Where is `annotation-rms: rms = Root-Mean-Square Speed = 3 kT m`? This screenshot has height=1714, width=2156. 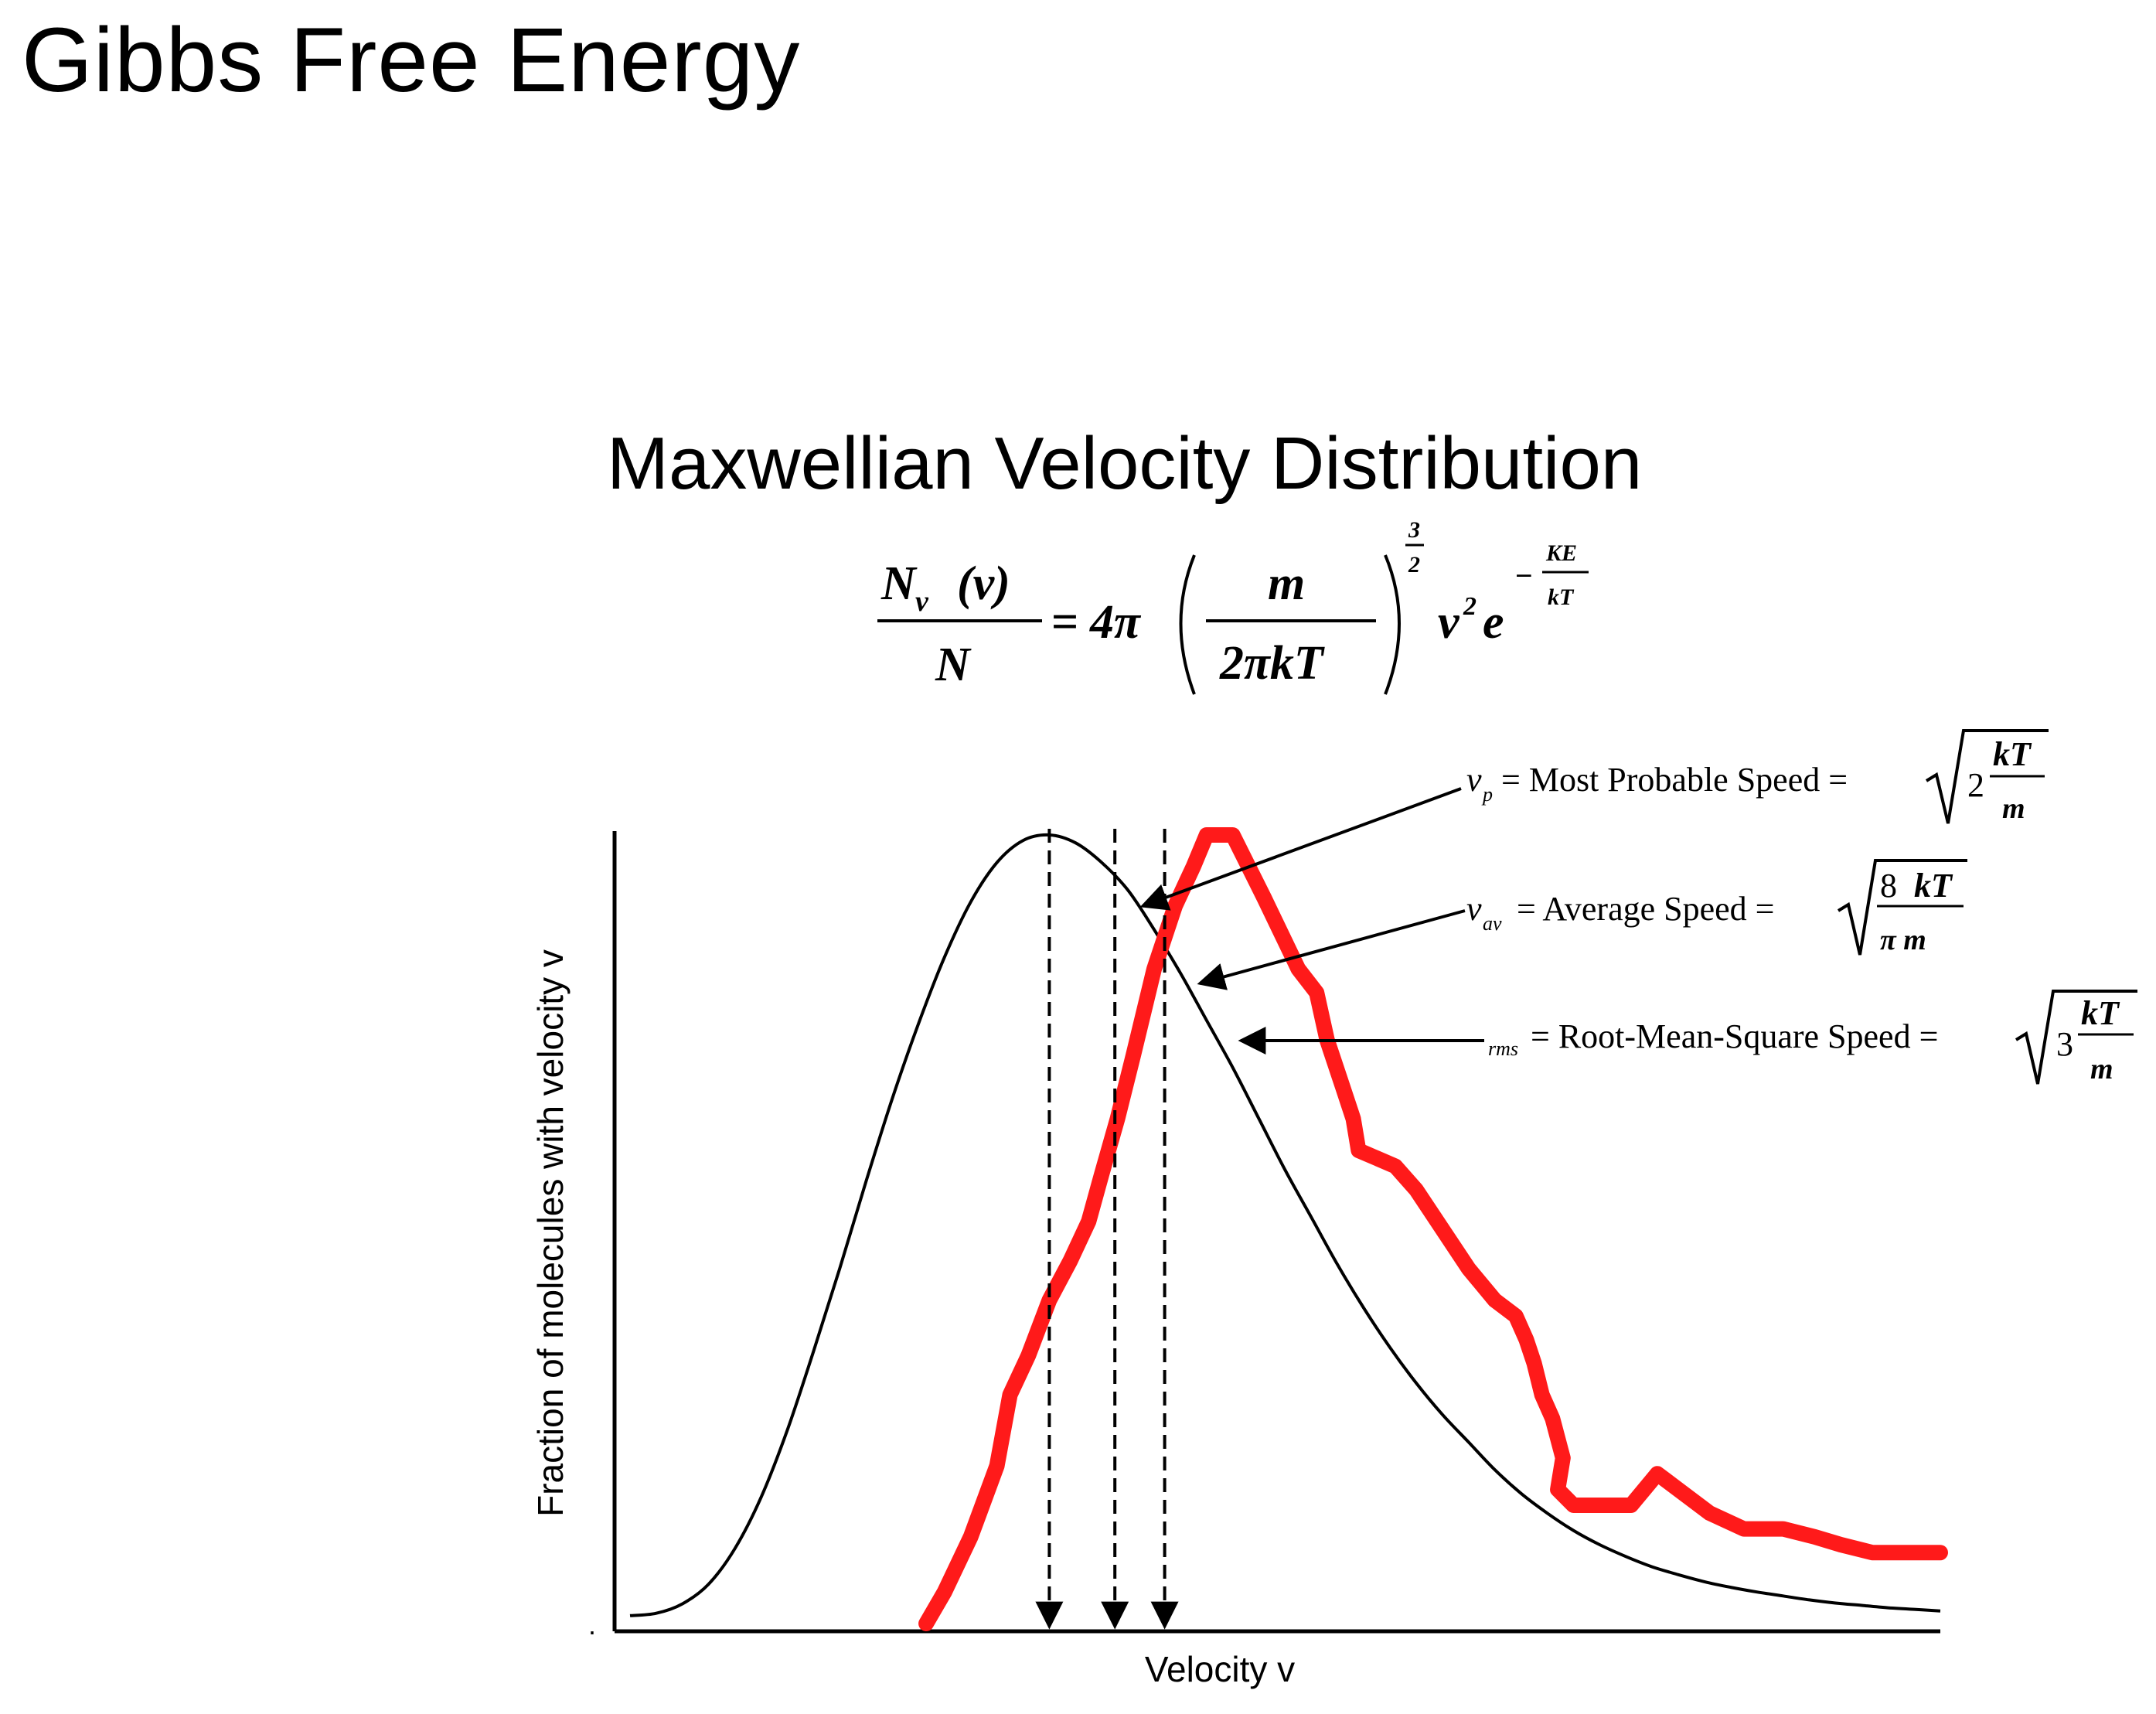
annotation-rms: rms = Root-Mean-Square Speed = 3 kT m is located at coordinates (1812, 1037).